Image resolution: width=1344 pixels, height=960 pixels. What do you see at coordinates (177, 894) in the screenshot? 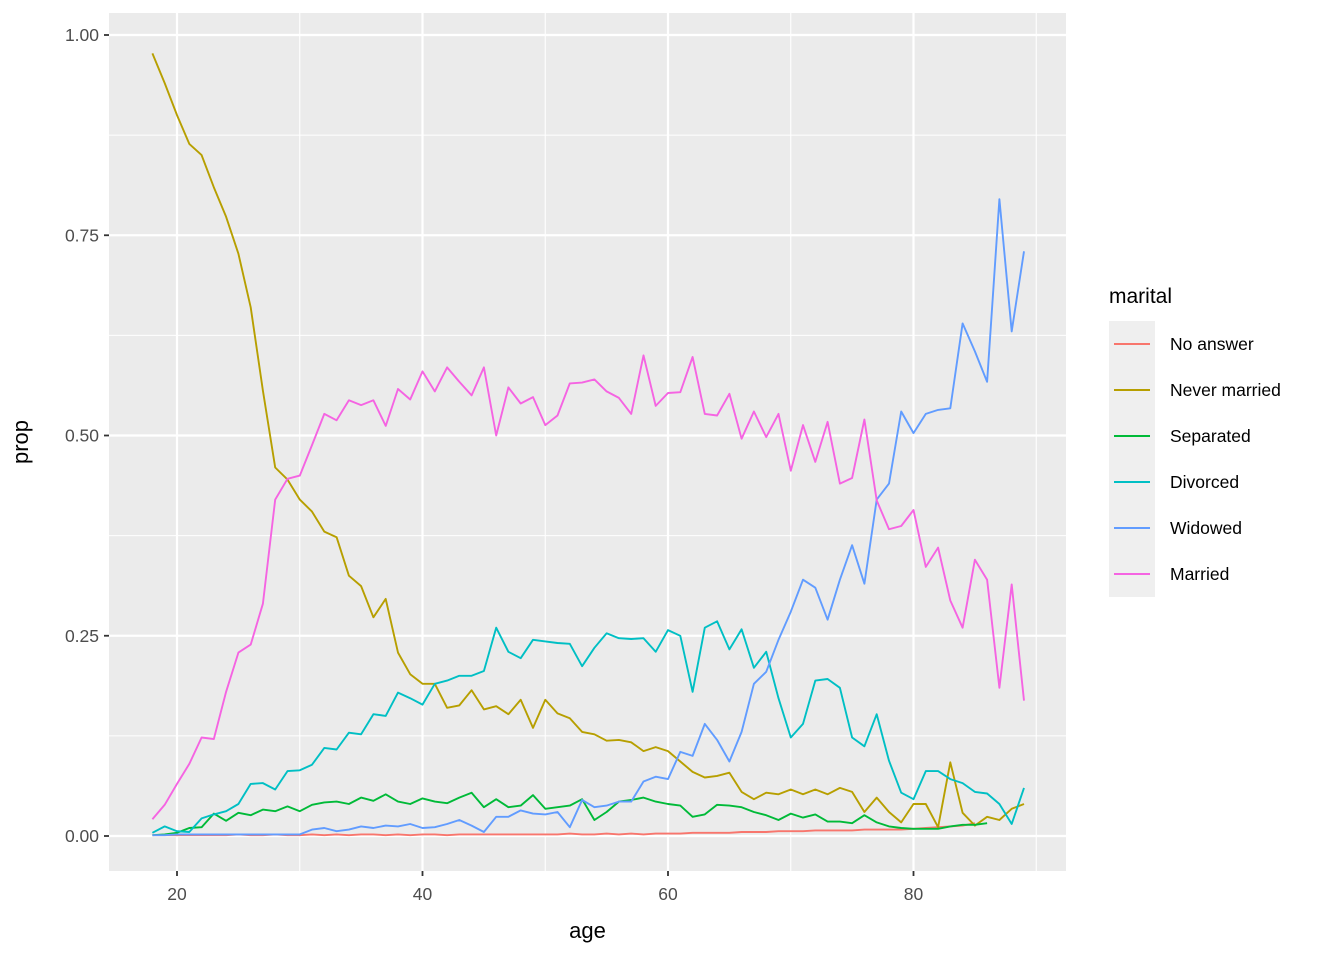
I see `x-tick-label-20: 20` at bounding box center [177, 894].